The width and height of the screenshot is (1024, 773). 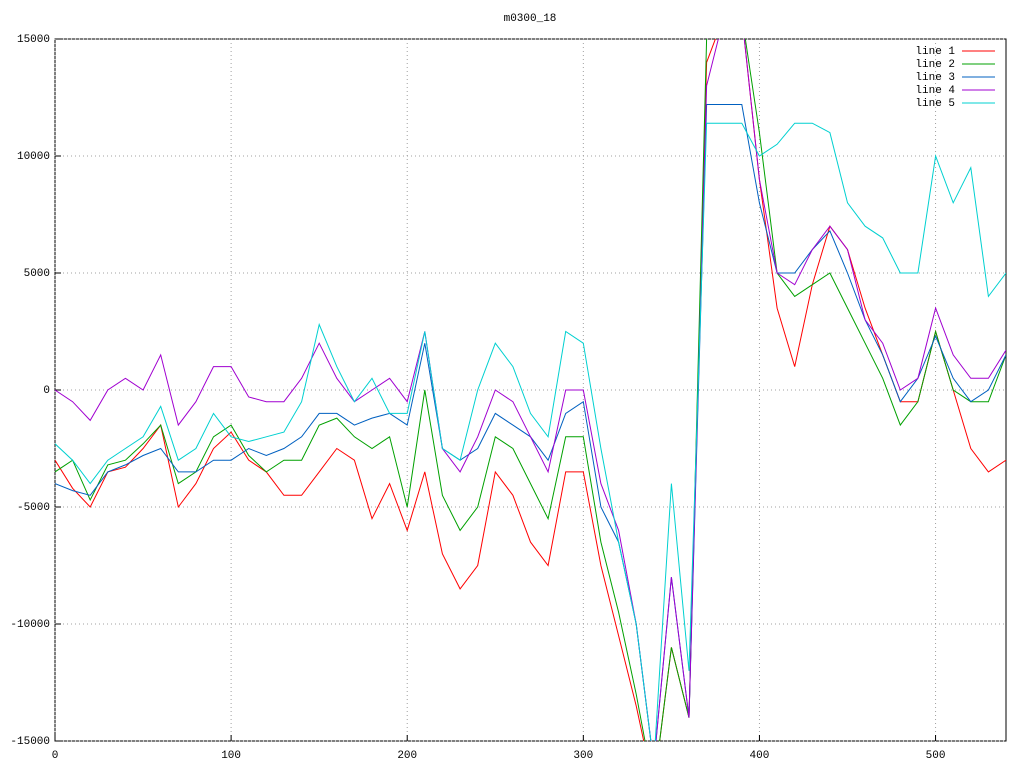 I want to click on y-tick-label: 0, so click(x=46, y=391).